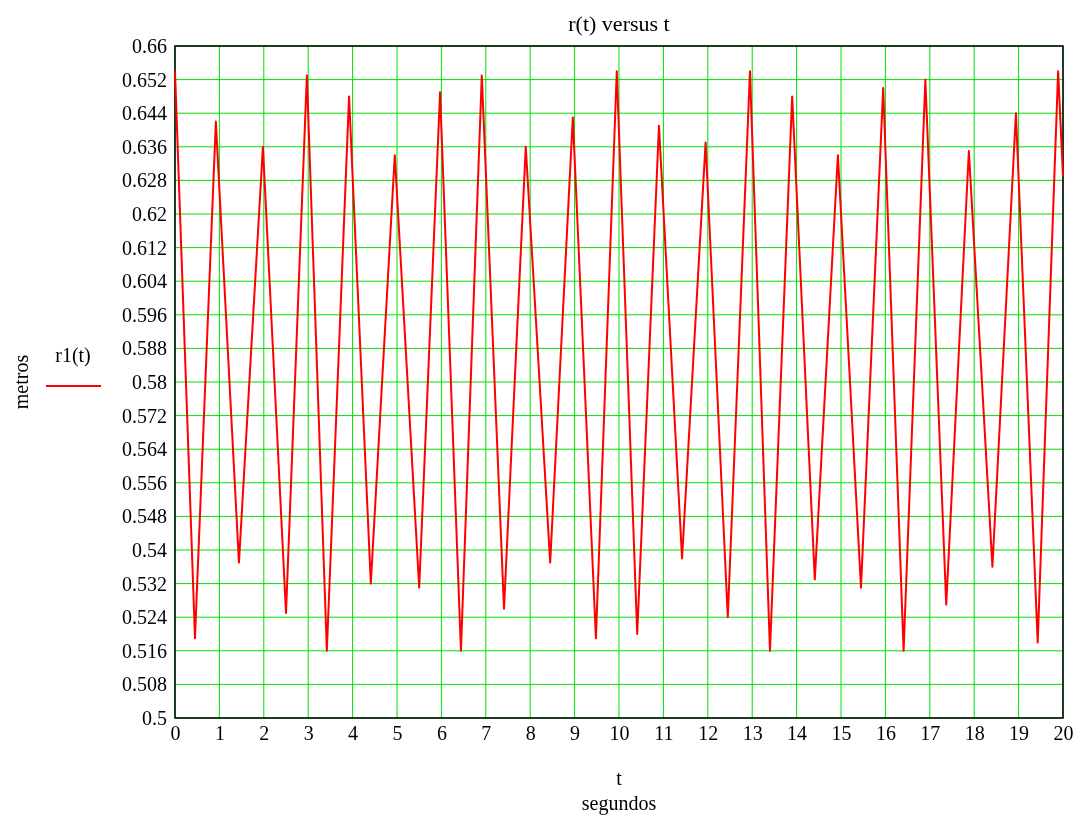 The image size is (1089, 821). I want to click on chart-title: r(t) versus t, so click(619, 23).